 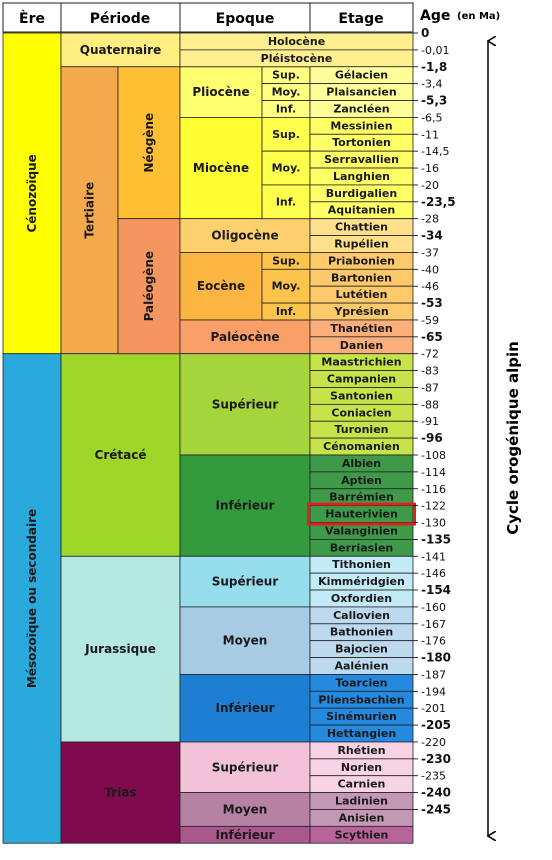 What do you see at coordinates (245, 17) in the screenshot?
I see `header-epoque-cell` at bounding box center [245, 17].